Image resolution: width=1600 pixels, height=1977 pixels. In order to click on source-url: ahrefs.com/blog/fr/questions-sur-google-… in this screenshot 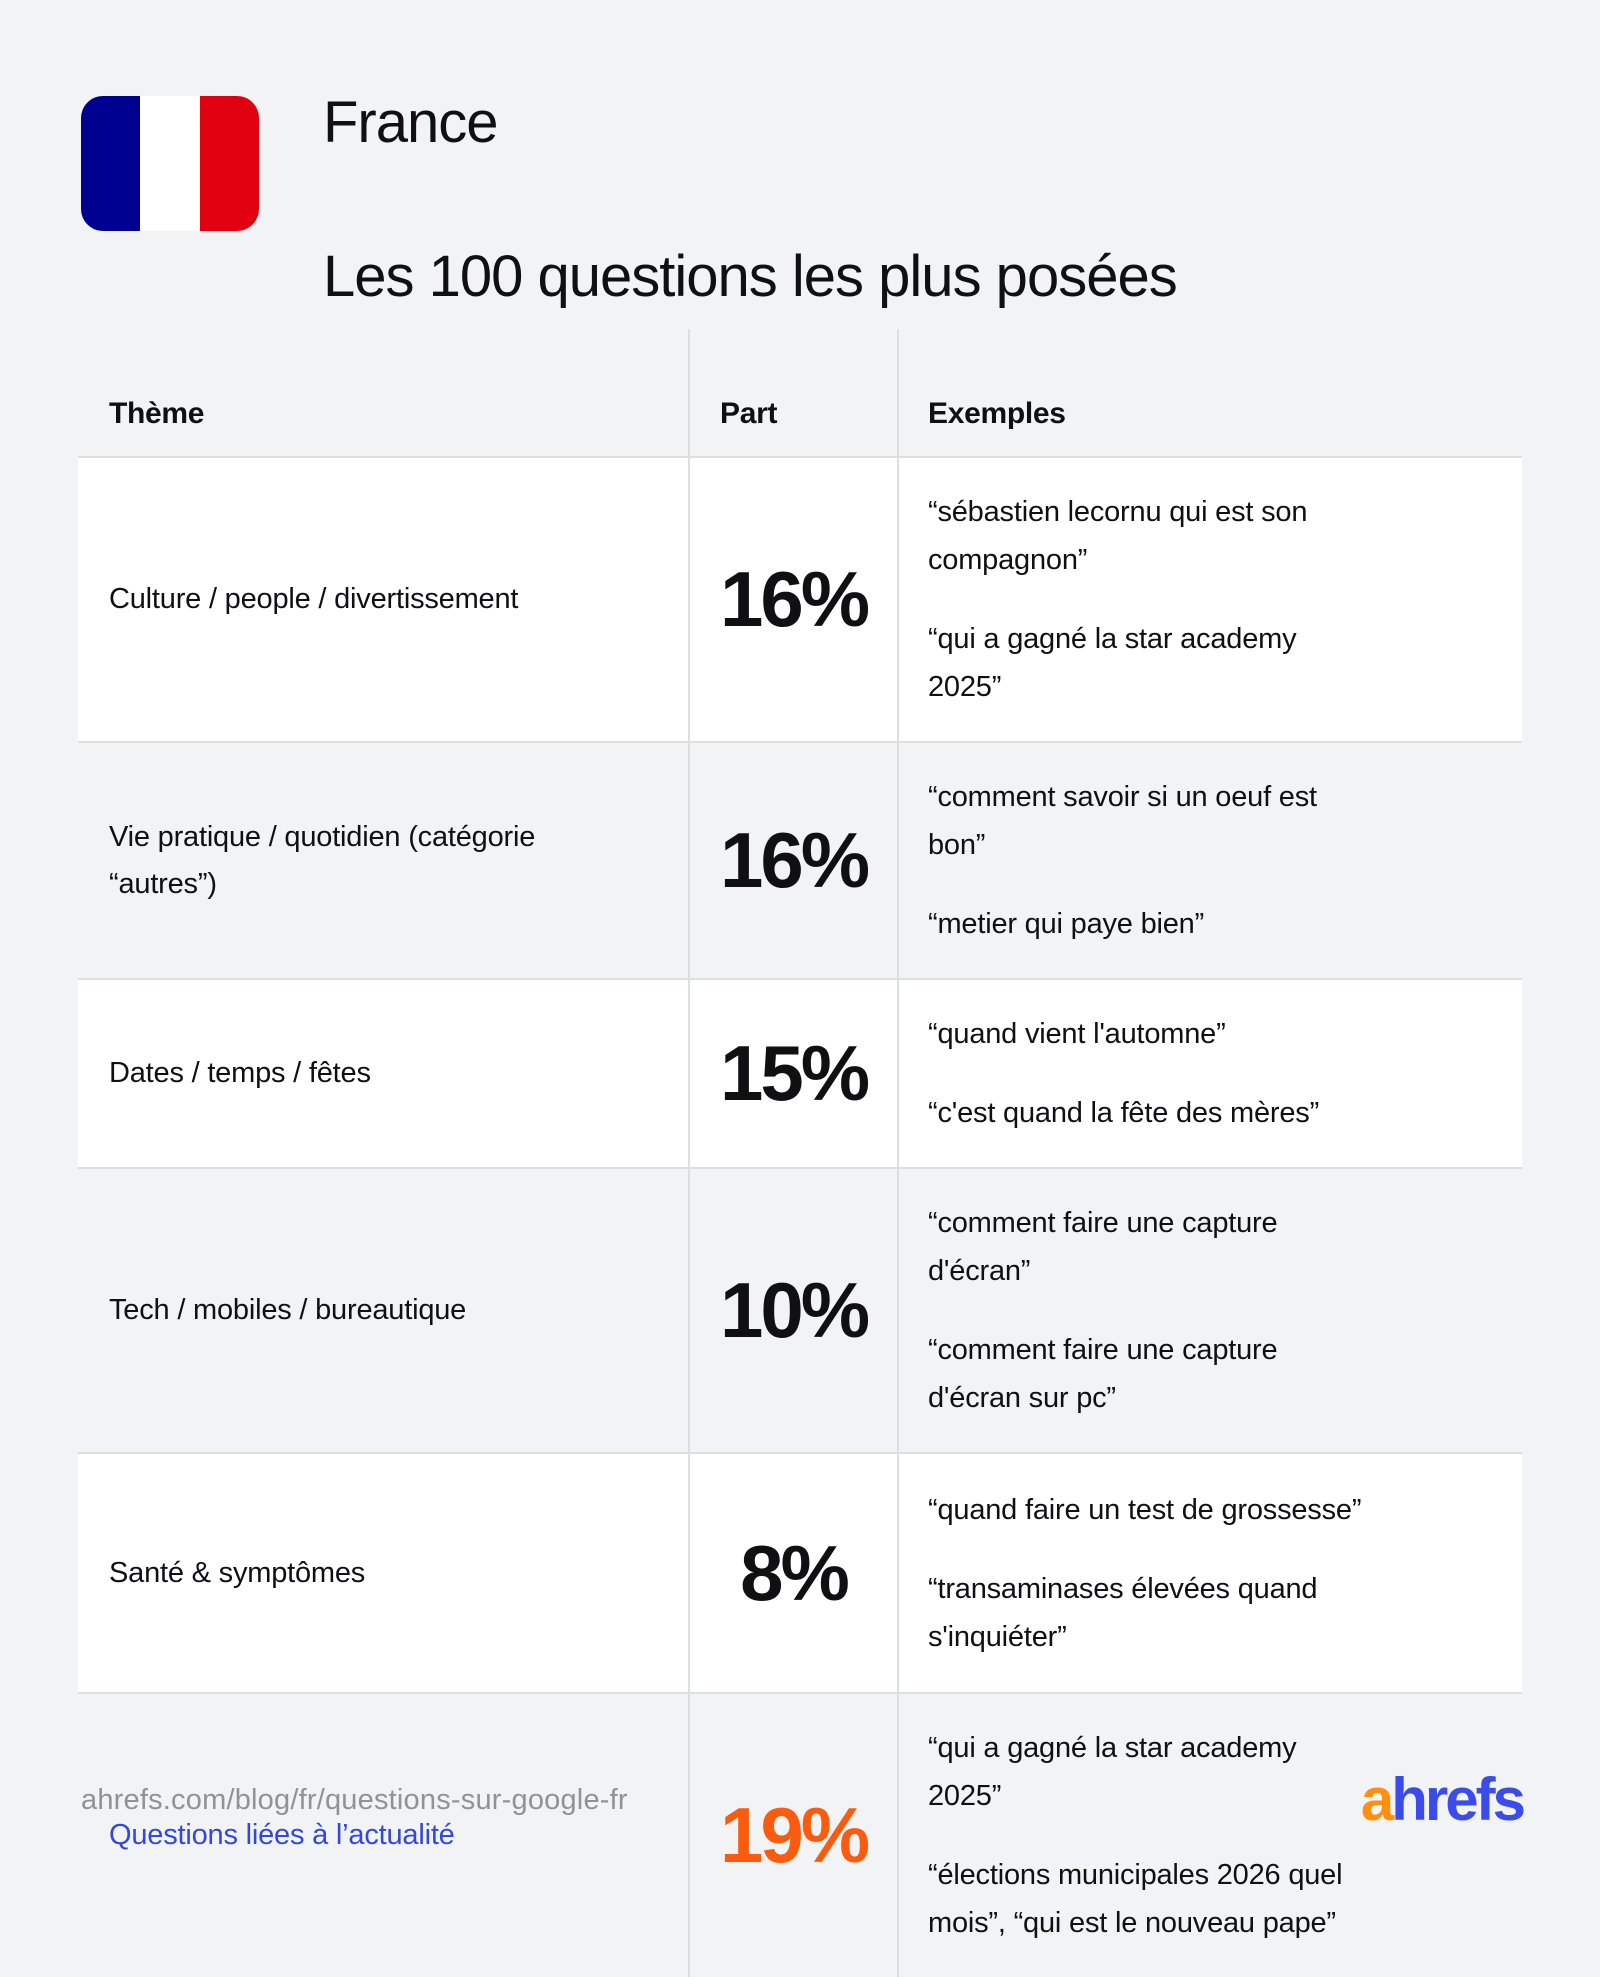, I will do `click(354, 1799)`.